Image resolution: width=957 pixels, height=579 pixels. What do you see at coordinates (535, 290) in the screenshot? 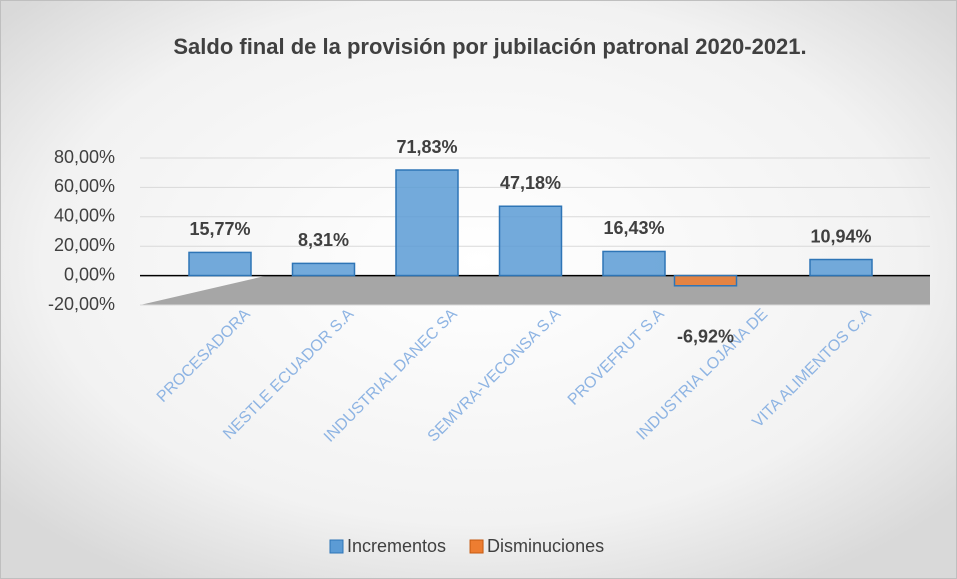
I see `floor` at bounding box center [535, 290].